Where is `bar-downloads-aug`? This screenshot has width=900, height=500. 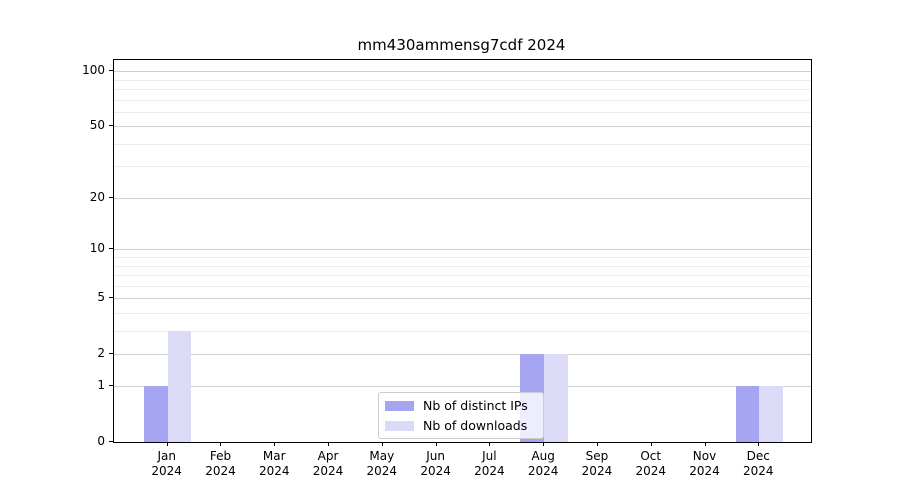 bar-downloads-aug is located at coordinates (556, 397).